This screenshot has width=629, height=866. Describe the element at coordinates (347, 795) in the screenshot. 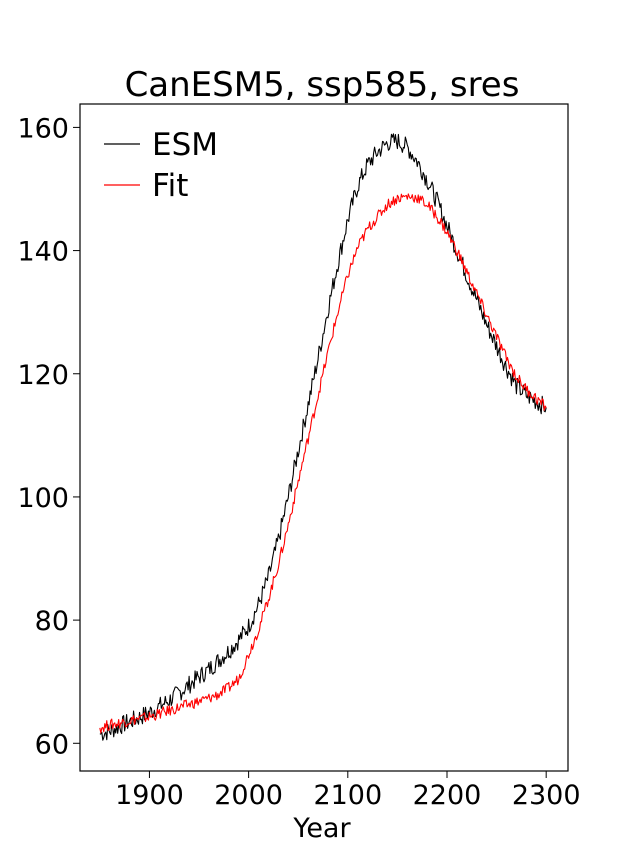

I see `x-tick-label: 2100` at that location.